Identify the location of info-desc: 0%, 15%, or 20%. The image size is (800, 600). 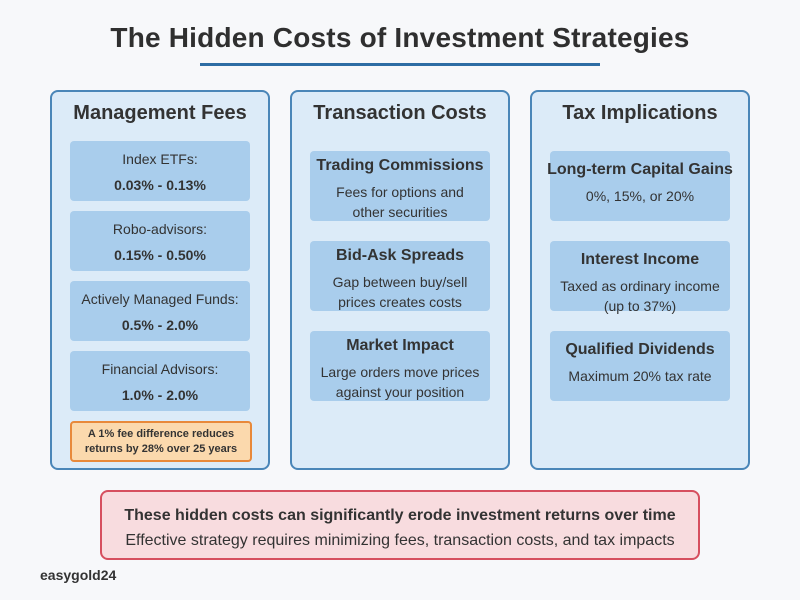
(640, 196).